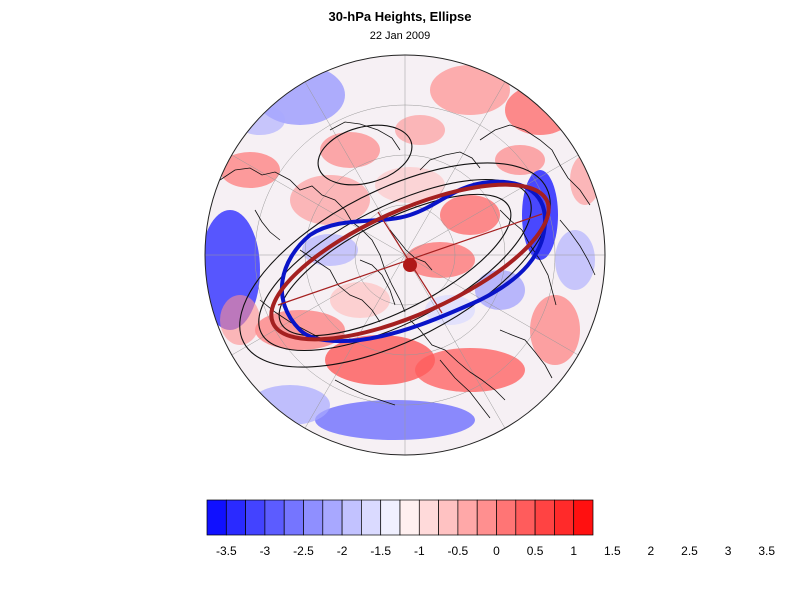 This screenshot has width=800, height=600. Describe the element at coordinates (265, 551) in the screenshot. I see `colorbar-tick-label: -3` at that location.